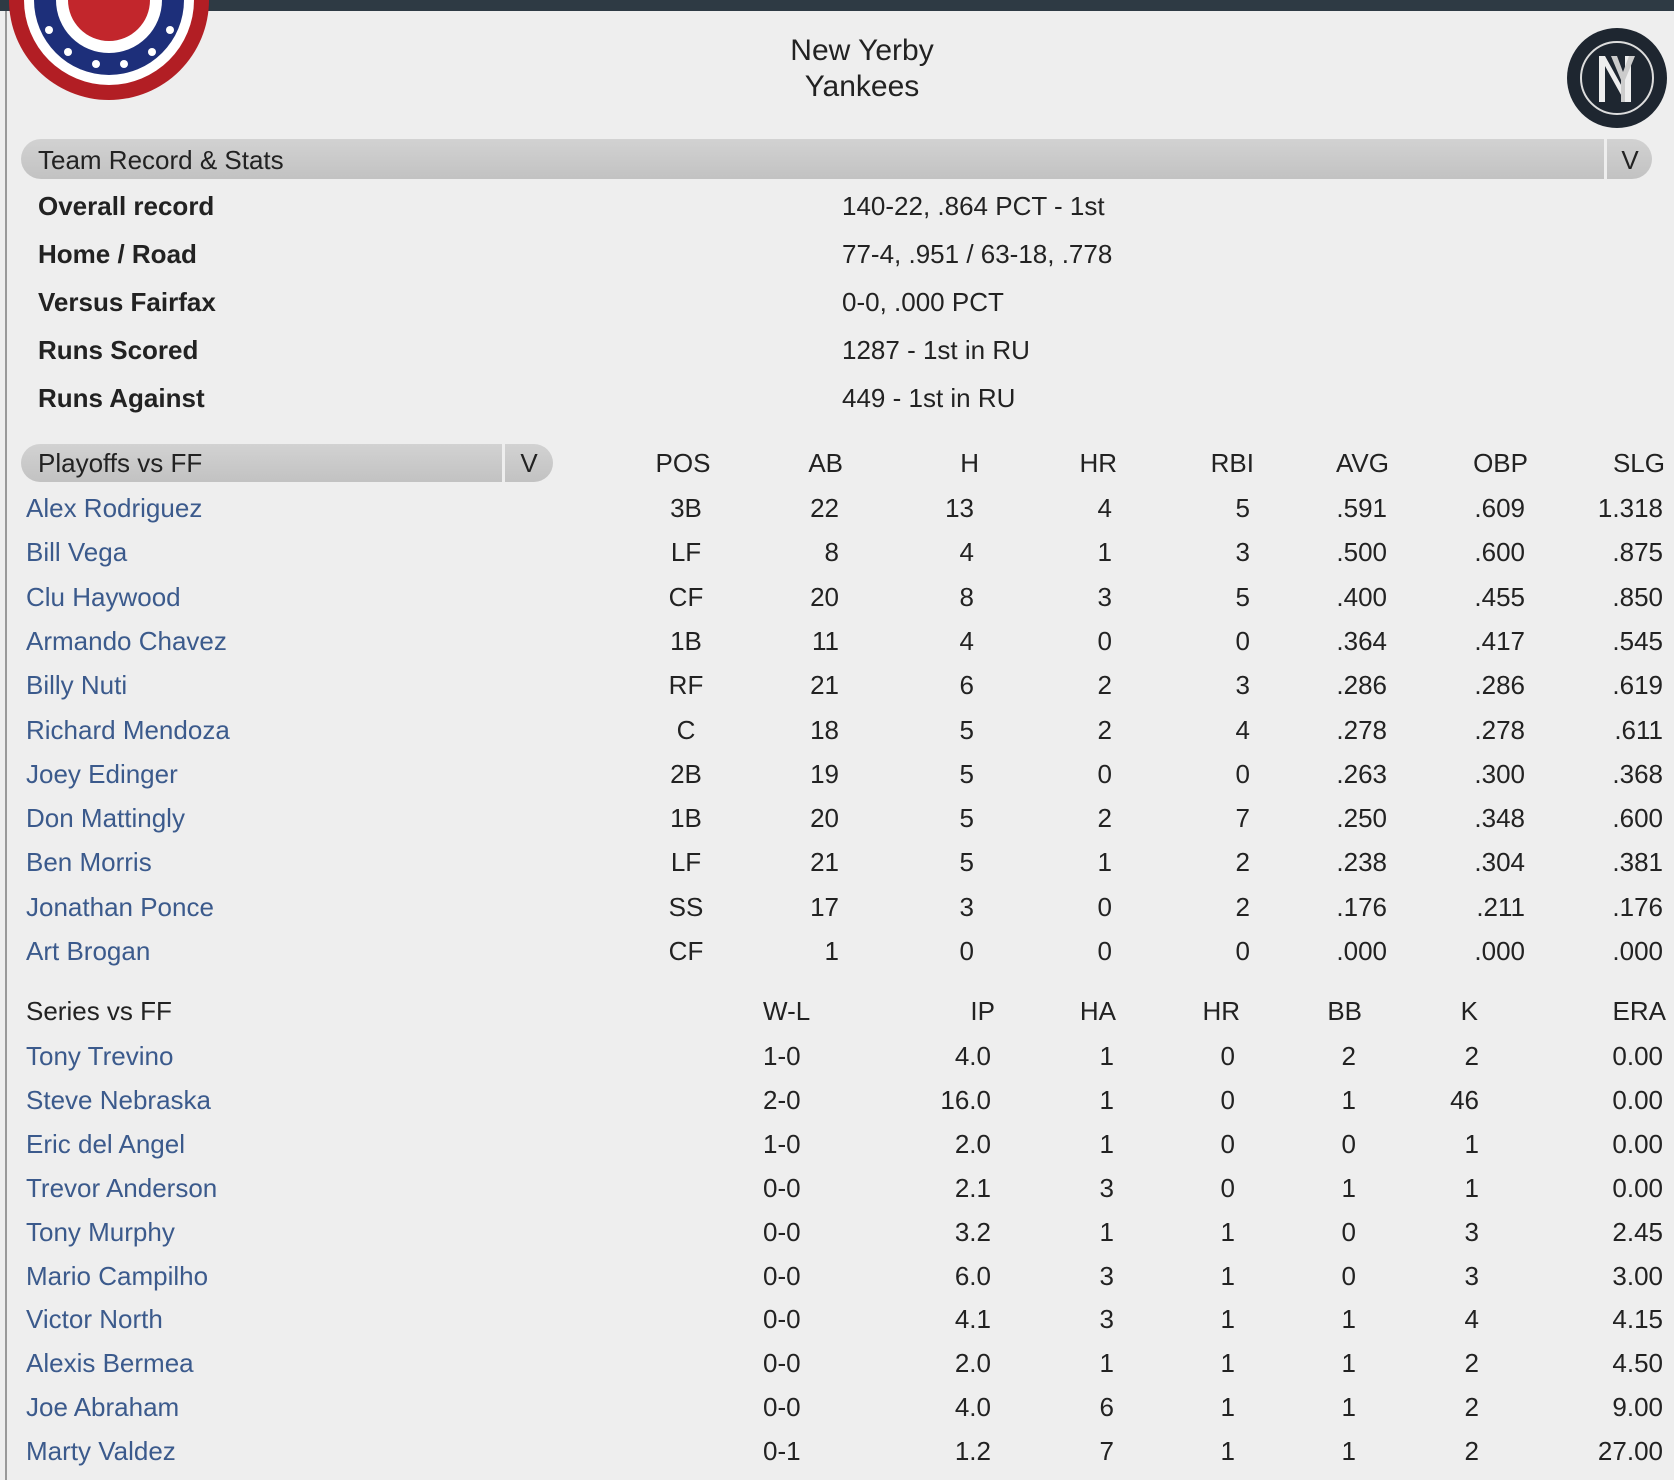  I want to click on left-border, so click(6, 745).